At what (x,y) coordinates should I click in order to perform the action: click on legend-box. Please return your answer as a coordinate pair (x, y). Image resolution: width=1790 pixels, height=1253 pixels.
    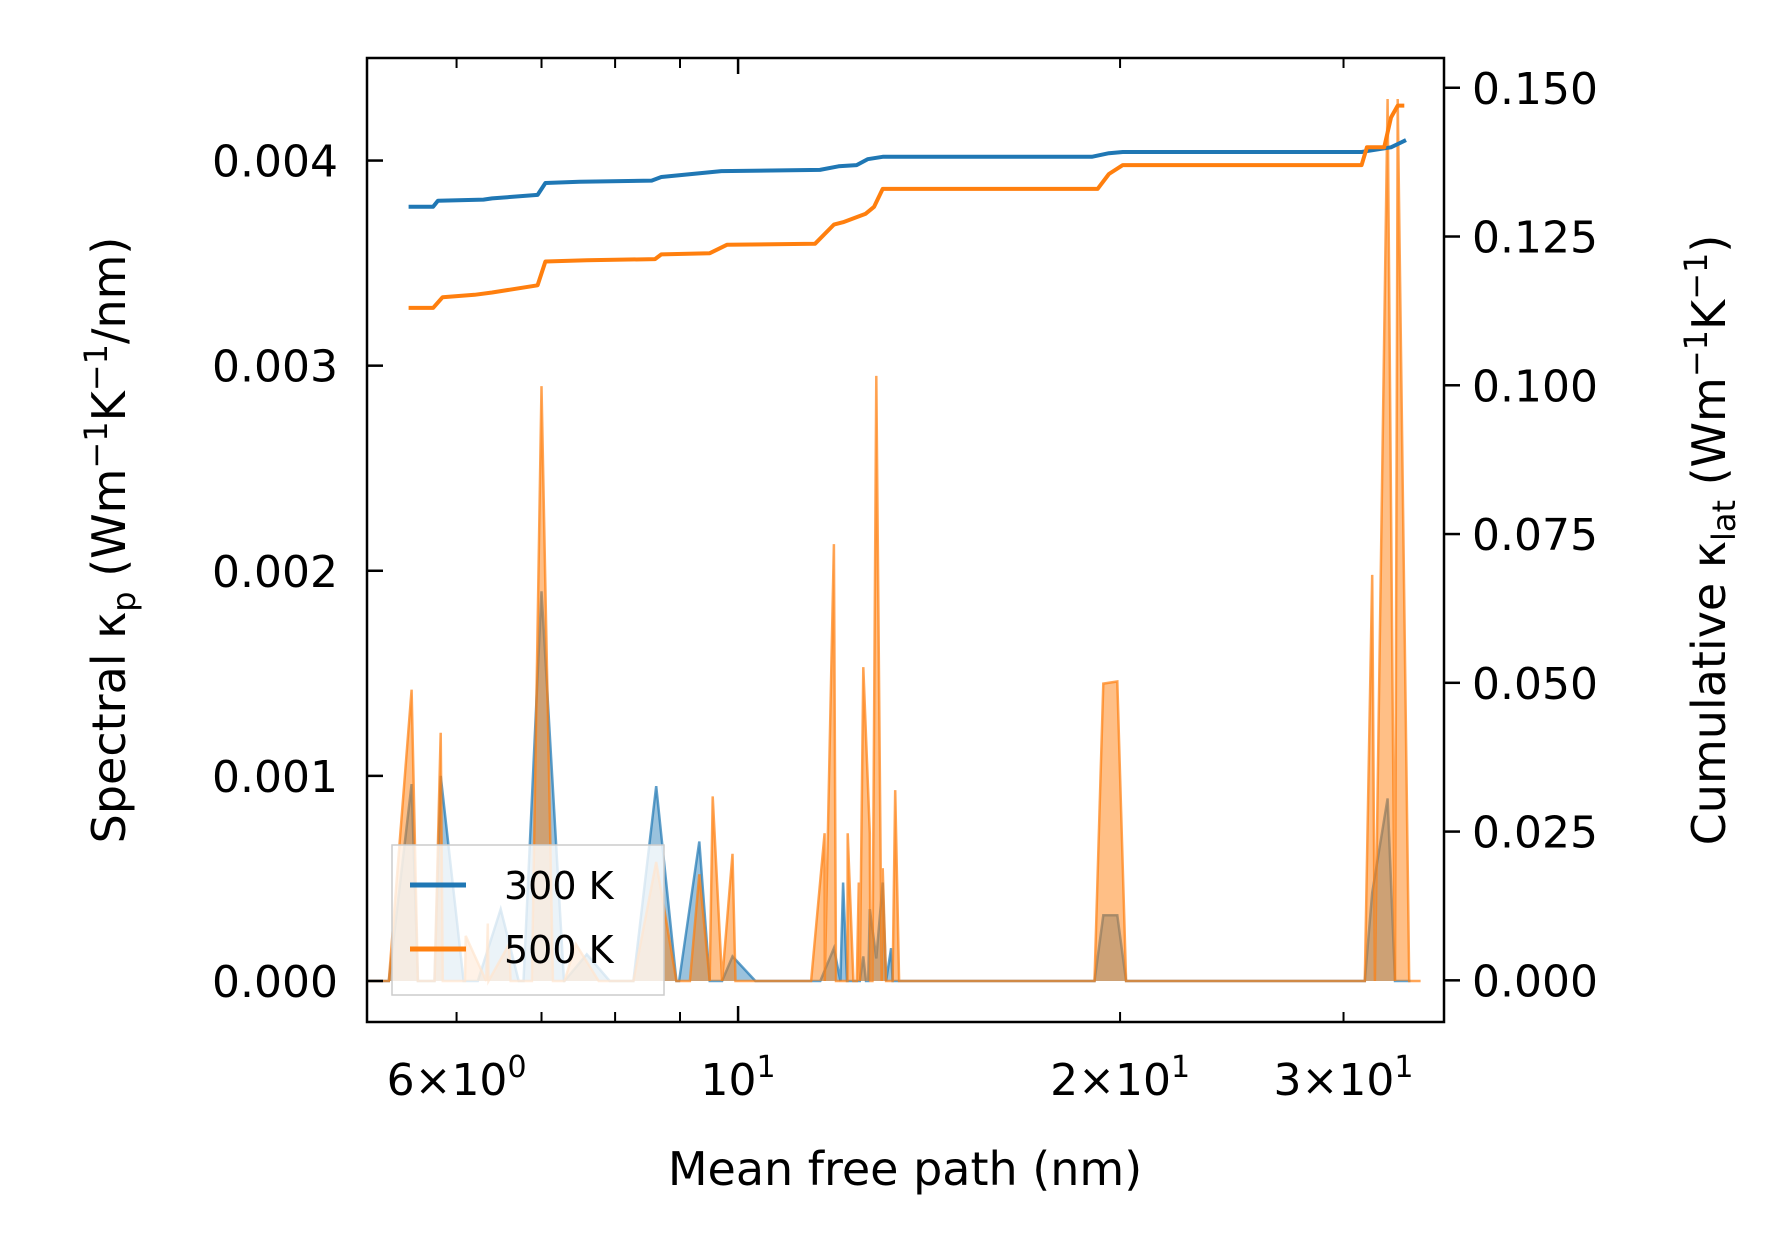
    Looking at the image, I should click on (528, 920).